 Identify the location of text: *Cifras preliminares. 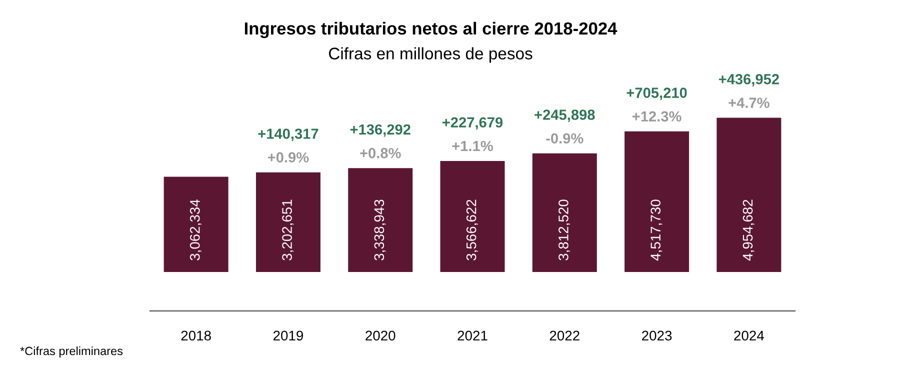
(71, 352).